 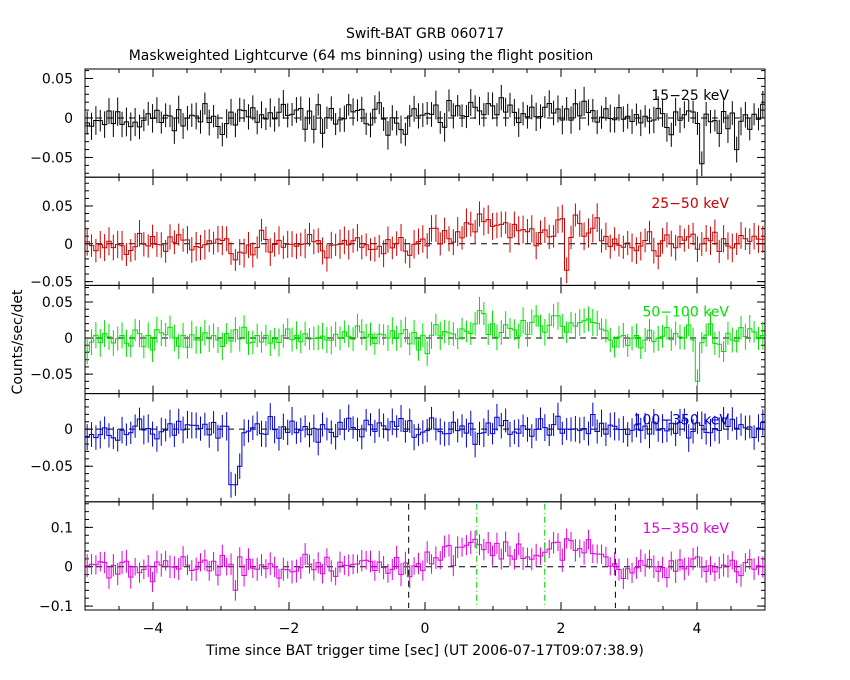 I want to click on panel-frame, so click(x=425, y=448).